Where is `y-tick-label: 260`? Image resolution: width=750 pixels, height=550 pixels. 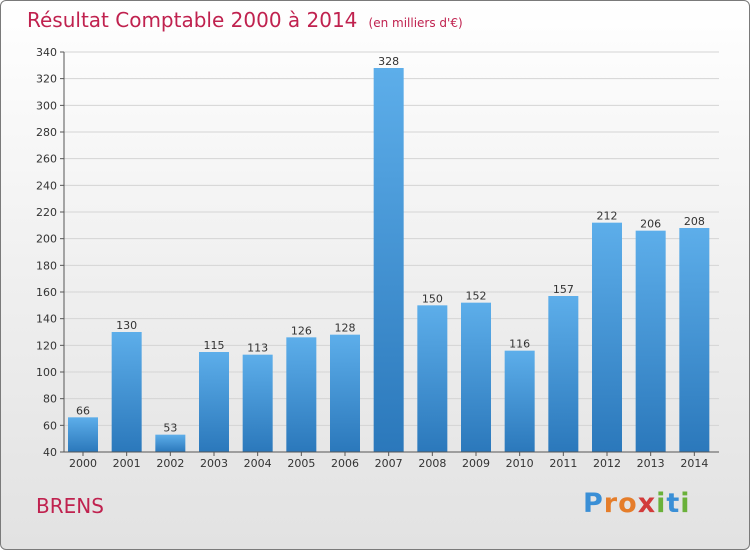 y-tick-label: 260 is located at coordinates (46, 159).